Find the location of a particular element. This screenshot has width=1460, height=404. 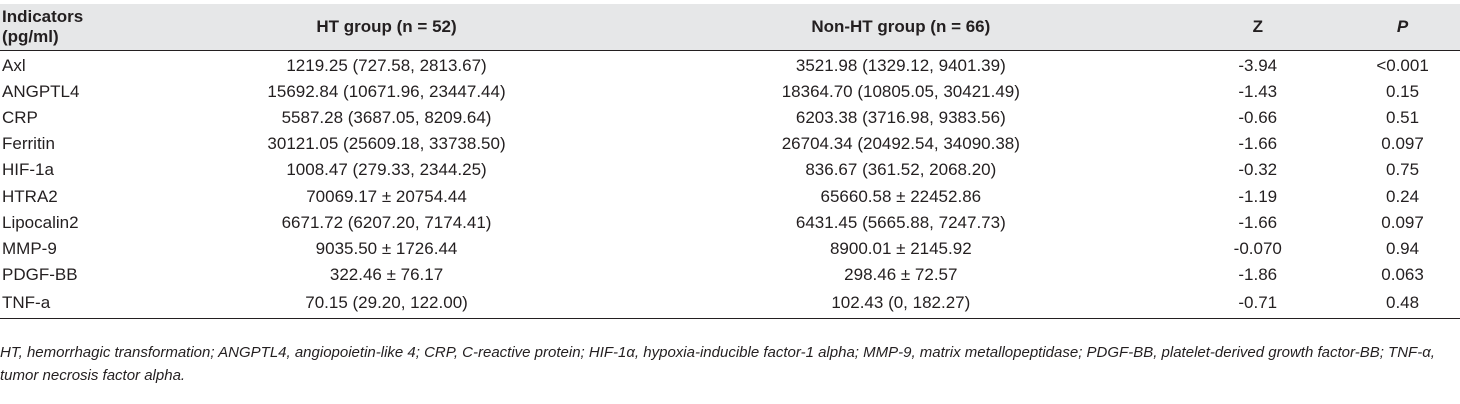

cell-z: -1.19 is located at coordinates (1258, 196).